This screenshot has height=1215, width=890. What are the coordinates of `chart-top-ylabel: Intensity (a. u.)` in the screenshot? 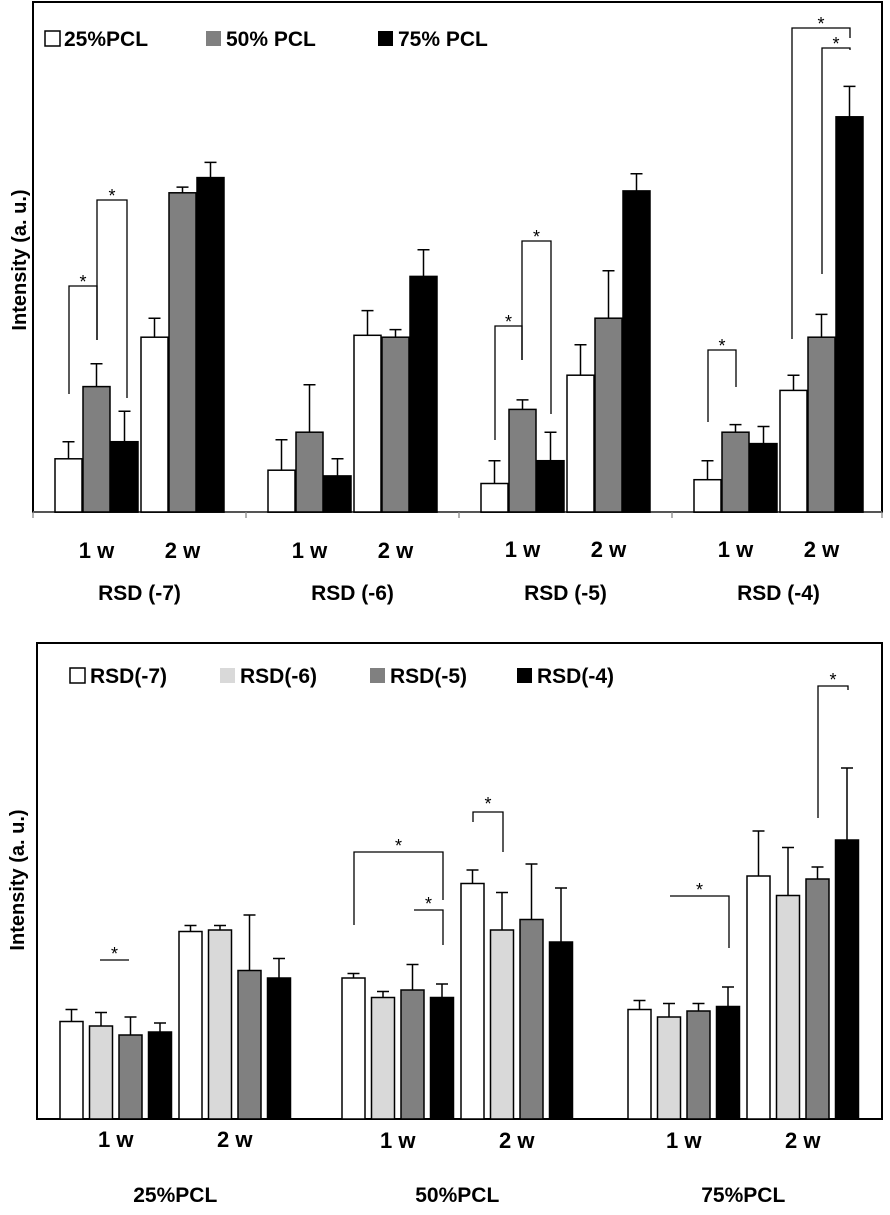 It's located at (20, 259).